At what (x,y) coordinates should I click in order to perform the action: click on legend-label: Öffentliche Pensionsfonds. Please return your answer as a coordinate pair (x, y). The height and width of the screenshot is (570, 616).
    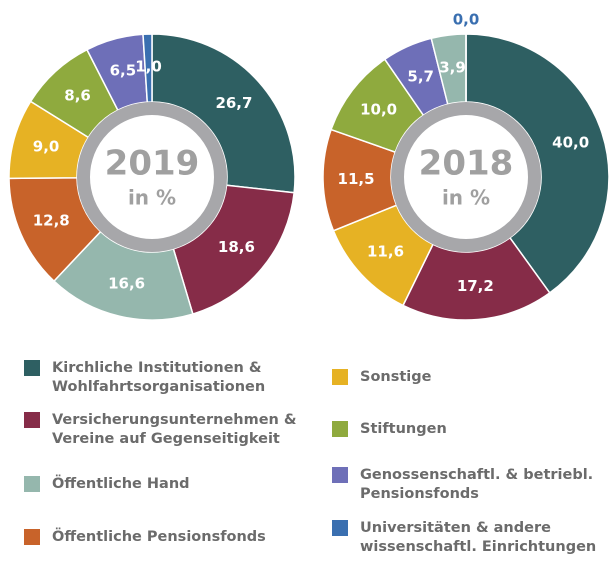
    Looking at the image, I should click on (159, 536).